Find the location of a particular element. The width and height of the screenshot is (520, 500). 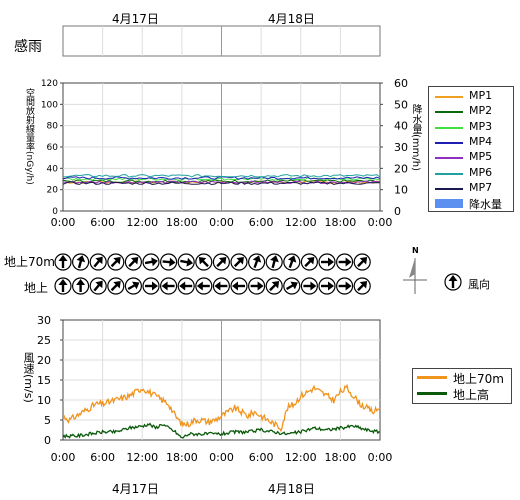

radiation-ytick-label: 40 is located at coordinates (53, 169).